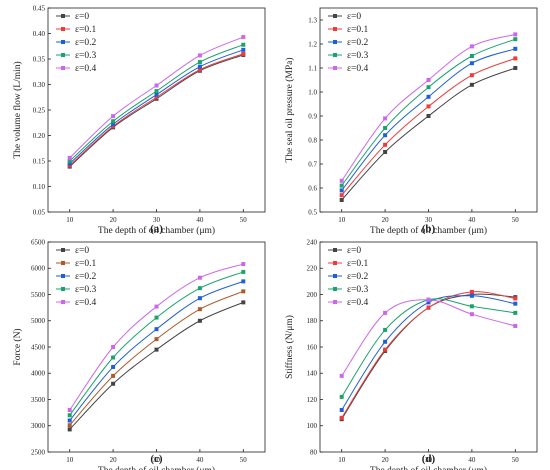 The width and height of the screenshot is (550, 470). Describe the element at coordinates (39, 59) in the screenshot. I see `y-tick-label: 0.35` at that location.